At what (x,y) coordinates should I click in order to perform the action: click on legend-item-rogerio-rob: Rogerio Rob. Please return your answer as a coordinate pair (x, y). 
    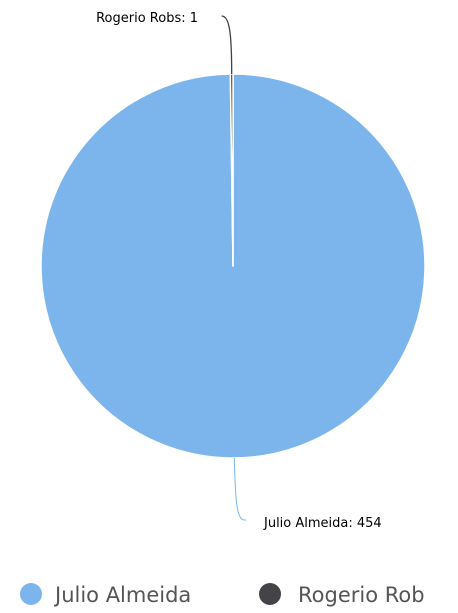
    Looking at the image, I should click on (342, 595).